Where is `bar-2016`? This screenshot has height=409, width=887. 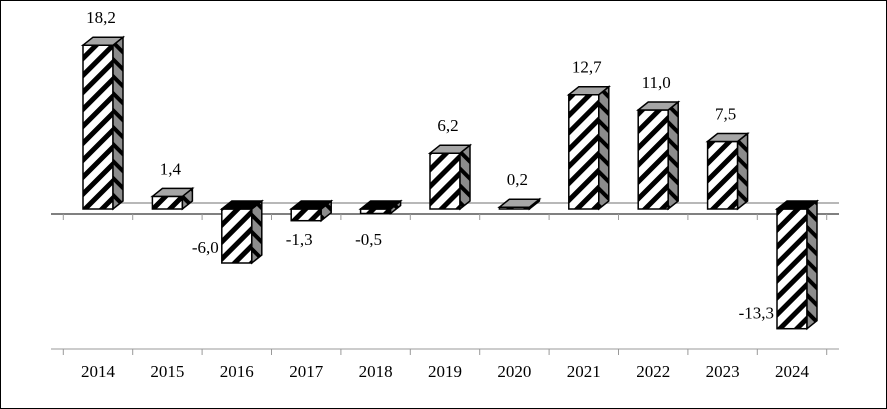
bar-2016 is located at coordinates (241, 232).